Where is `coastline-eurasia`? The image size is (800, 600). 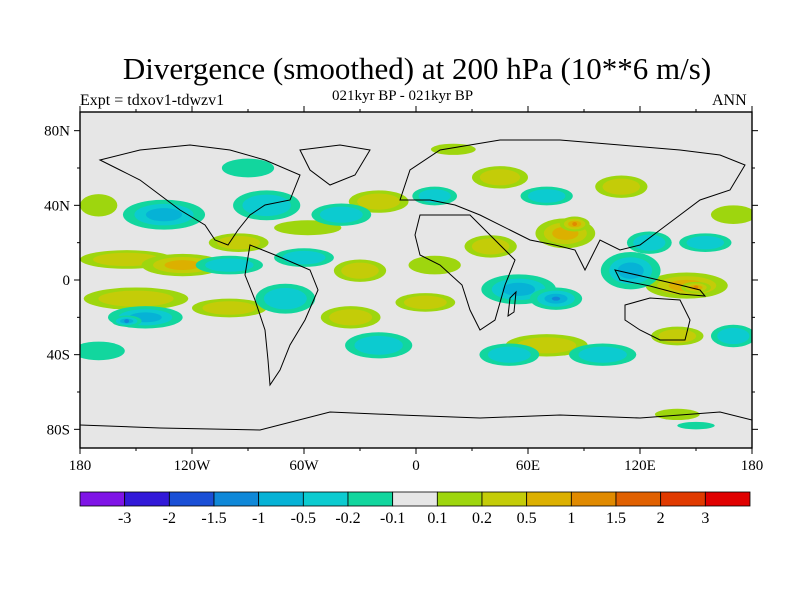 coastline-eurasia is located at coordinates (572, 205).